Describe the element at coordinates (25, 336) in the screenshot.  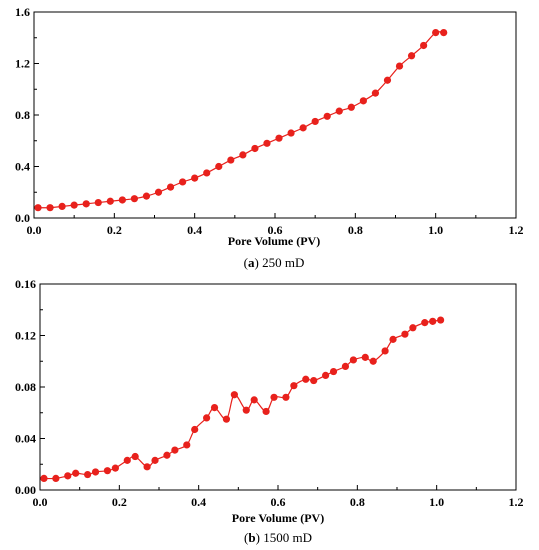
I see `y-tick-label: 0.12` at that location.